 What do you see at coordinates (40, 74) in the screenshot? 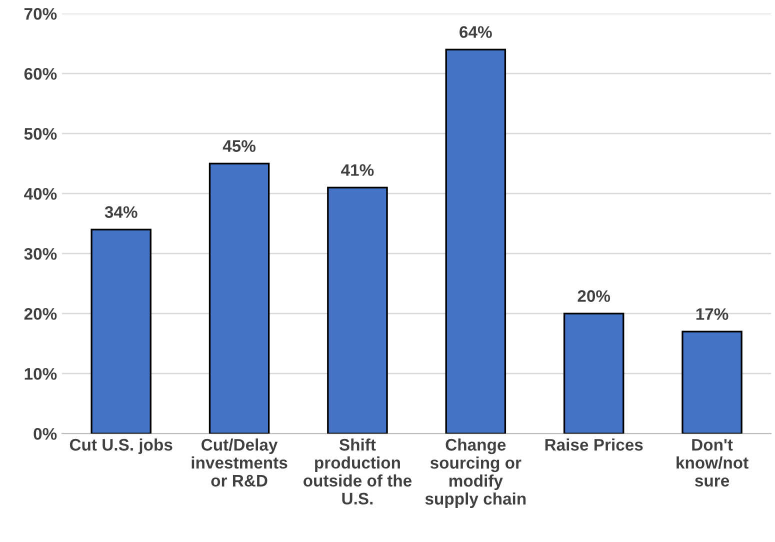
I see `y-tick-label: 60%` at bounding box center [40, 74].